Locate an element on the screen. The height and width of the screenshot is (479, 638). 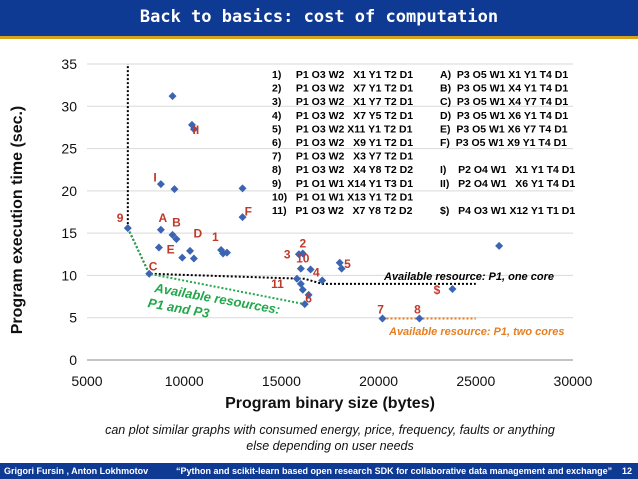
legend-right-entry: E) P3 O5 W1 X6 Y7 T4 D1 is located at coordinates (504, 129).